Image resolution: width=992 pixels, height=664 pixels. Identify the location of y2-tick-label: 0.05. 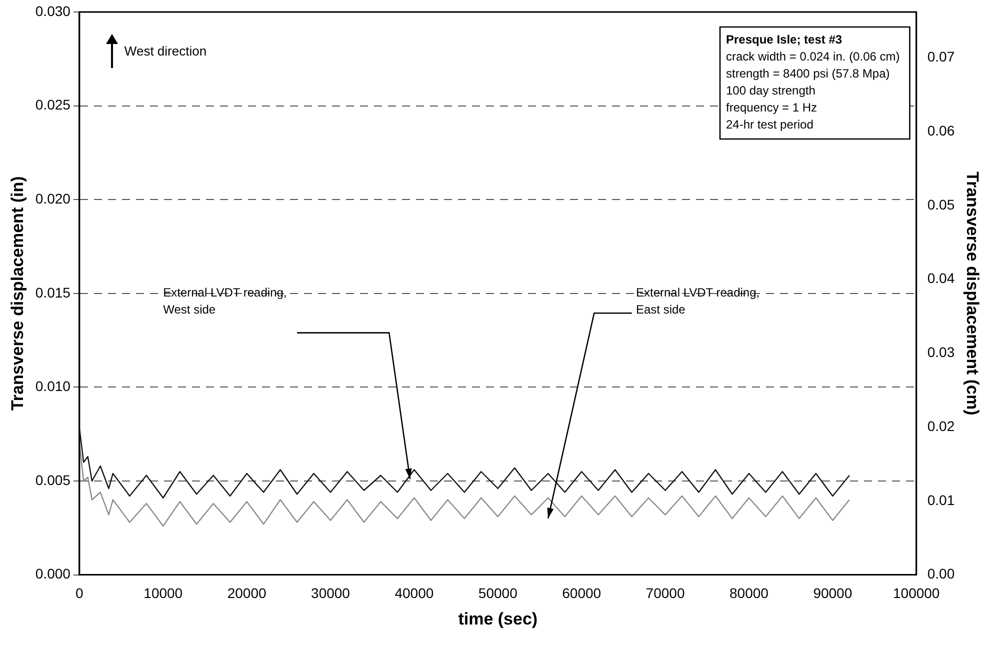
(941, 204).